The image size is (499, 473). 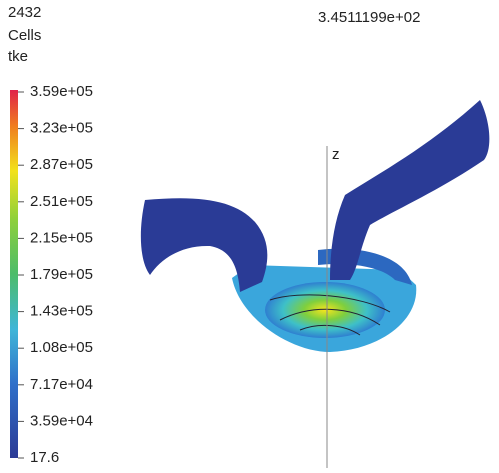 What do you see at coordinates (61, 237) in the screenshot?
I see `colorbar-label: 2.15e+05` at bounding box center [61, 237].